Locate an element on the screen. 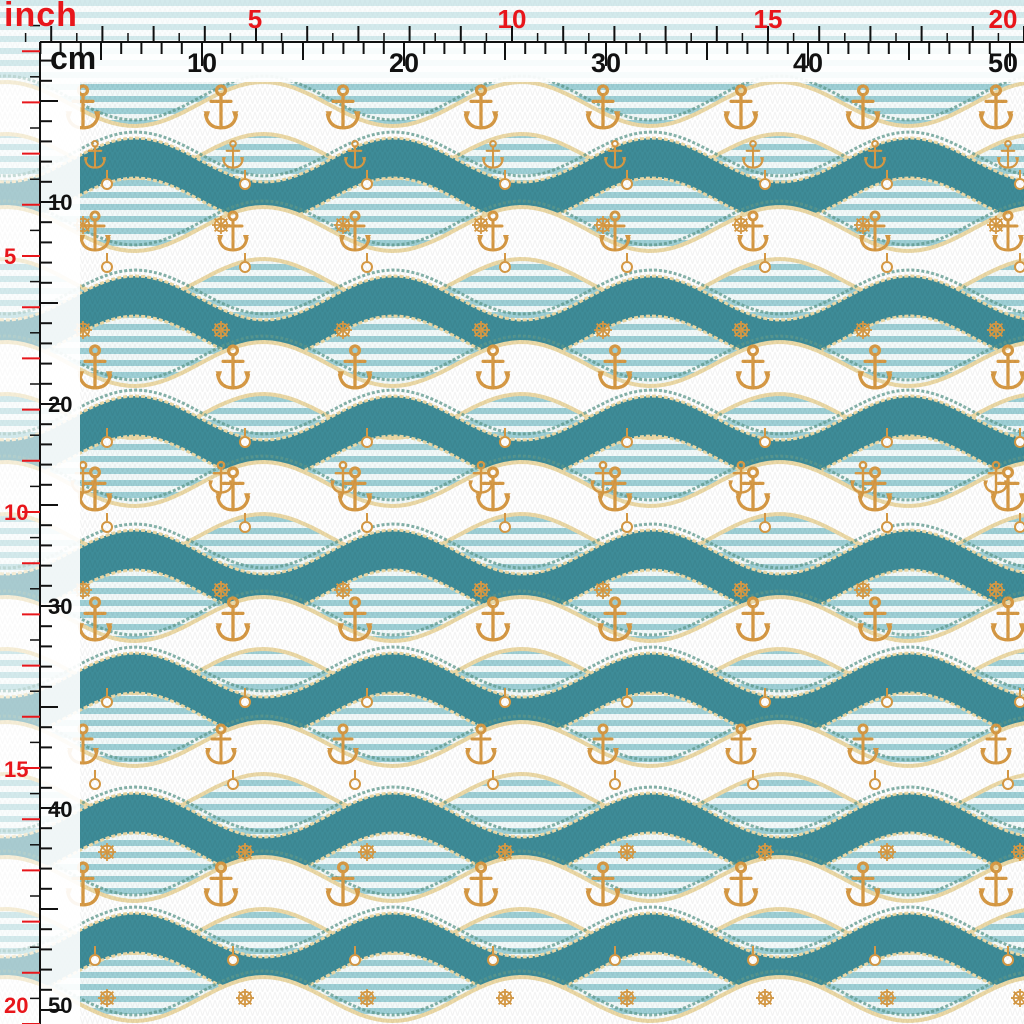 This screenshot has height=1024, width=1024. left-inch-label: 15 is located at coordinates (16, 769).